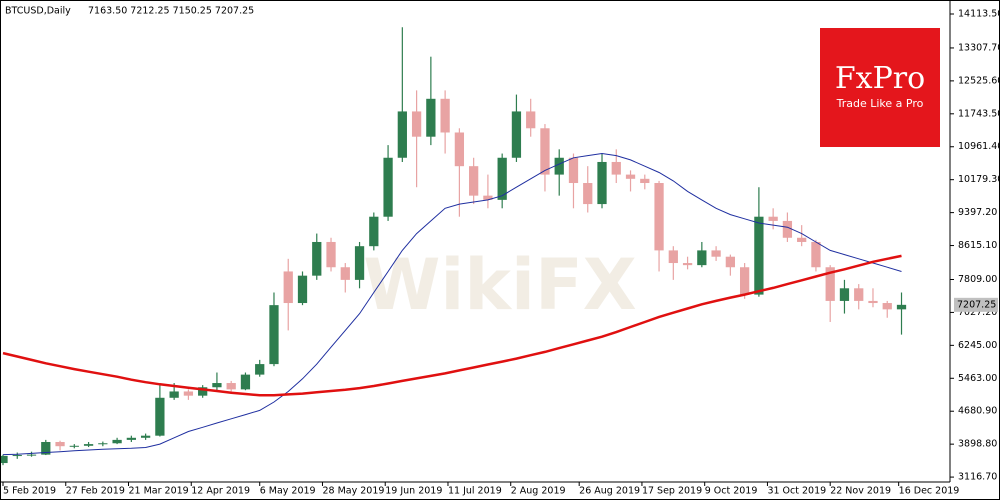  I want to click on logo-box, so click(880, 87).